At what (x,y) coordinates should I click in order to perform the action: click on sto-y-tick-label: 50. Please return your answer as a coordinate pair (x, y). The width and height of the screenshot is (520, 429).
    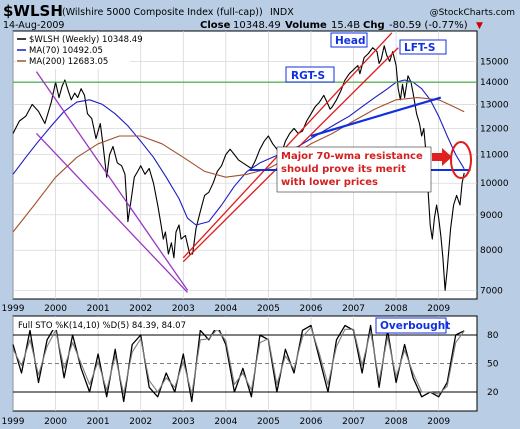
    Looking at the image, I should click on (493, 365).